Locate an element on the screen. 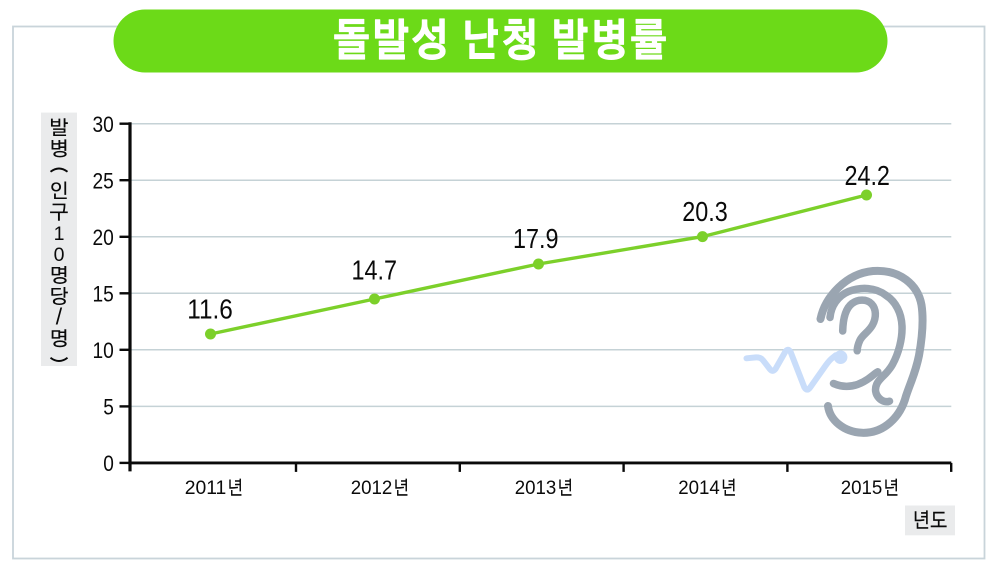  svg-text: 20 is located at coordinates (103, 237).